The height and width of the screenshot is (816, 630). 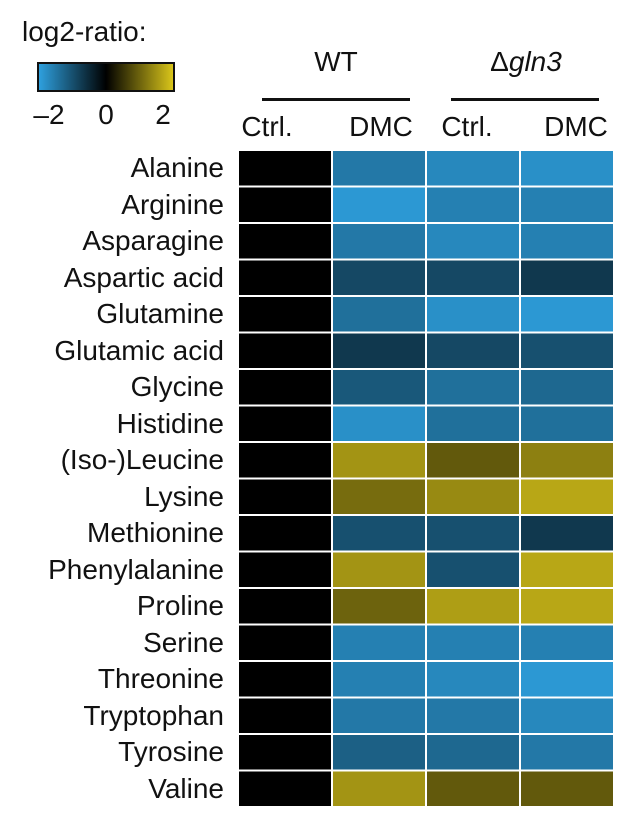 I want to click on column-label-gln3-ctrl: Ctrl., so click(x=467, y=126).